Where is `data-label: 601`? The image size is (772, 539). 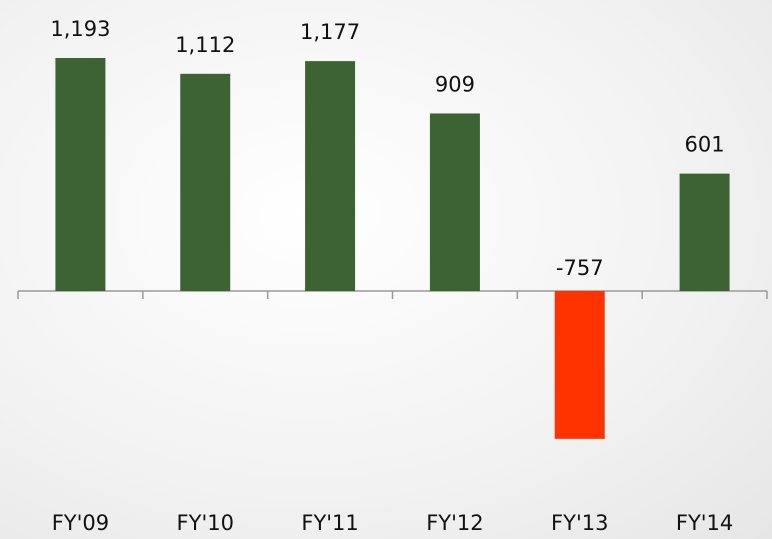 data-label: 601 is located at coordinates (705, 145).